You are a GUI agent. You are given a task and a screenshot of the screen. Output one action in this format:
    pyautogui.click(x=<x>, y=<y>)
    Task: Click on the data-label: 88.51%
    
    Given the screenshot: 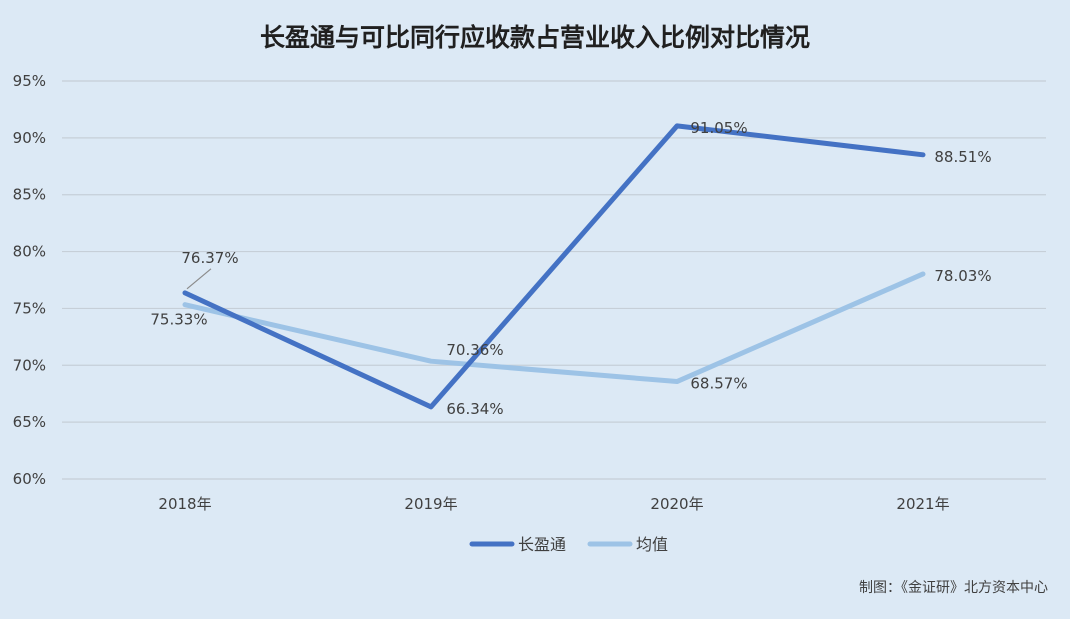 What is the action you would take?
    pyautogui.click(x=962, y=157)
    